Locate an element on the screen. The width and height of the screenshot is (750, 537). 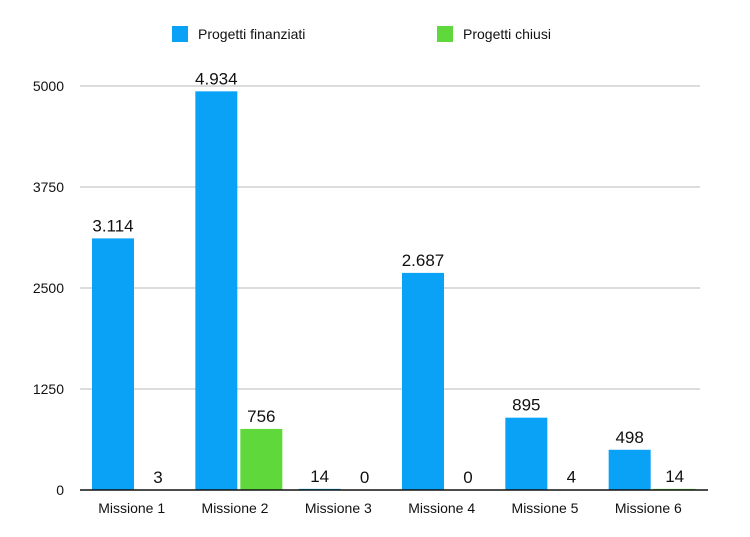
data-label: 895 is located at coordinates (526, 405).